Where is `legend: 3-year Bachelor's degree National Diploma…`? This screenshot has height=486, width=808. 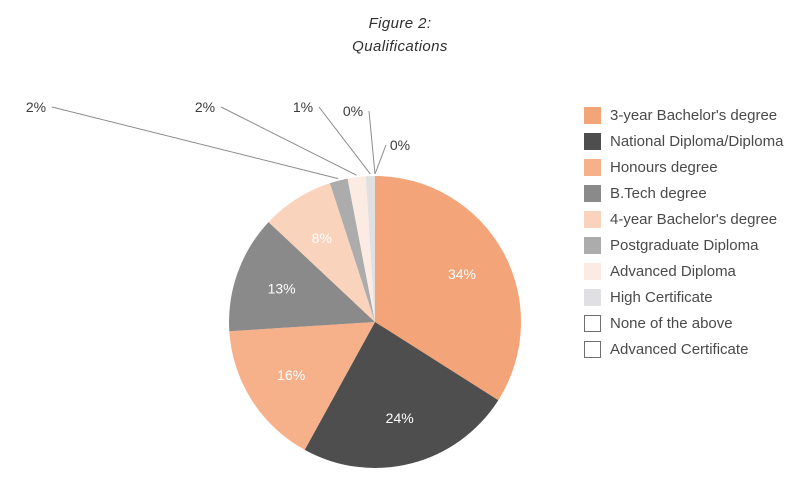 legend: 3-year Bachelor's degree National Diploma… is located at coordinates (683, 232).